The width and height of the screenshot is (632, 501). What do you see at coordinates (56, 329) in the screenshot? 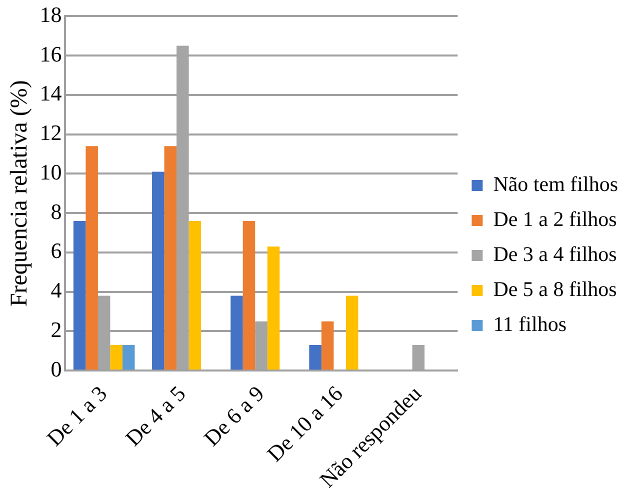
I see `y-tick-label: 2` at bounding box center [56, 329].